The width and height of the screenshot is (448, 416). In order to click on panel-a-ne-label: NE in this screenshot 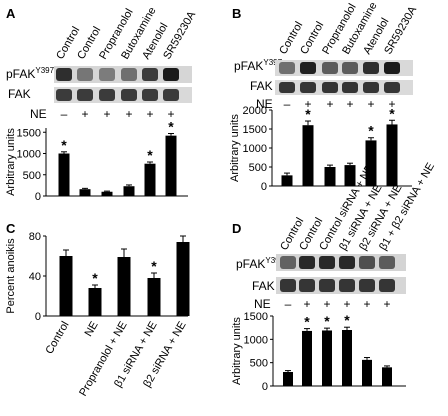, I will do `click(38, 114)`.